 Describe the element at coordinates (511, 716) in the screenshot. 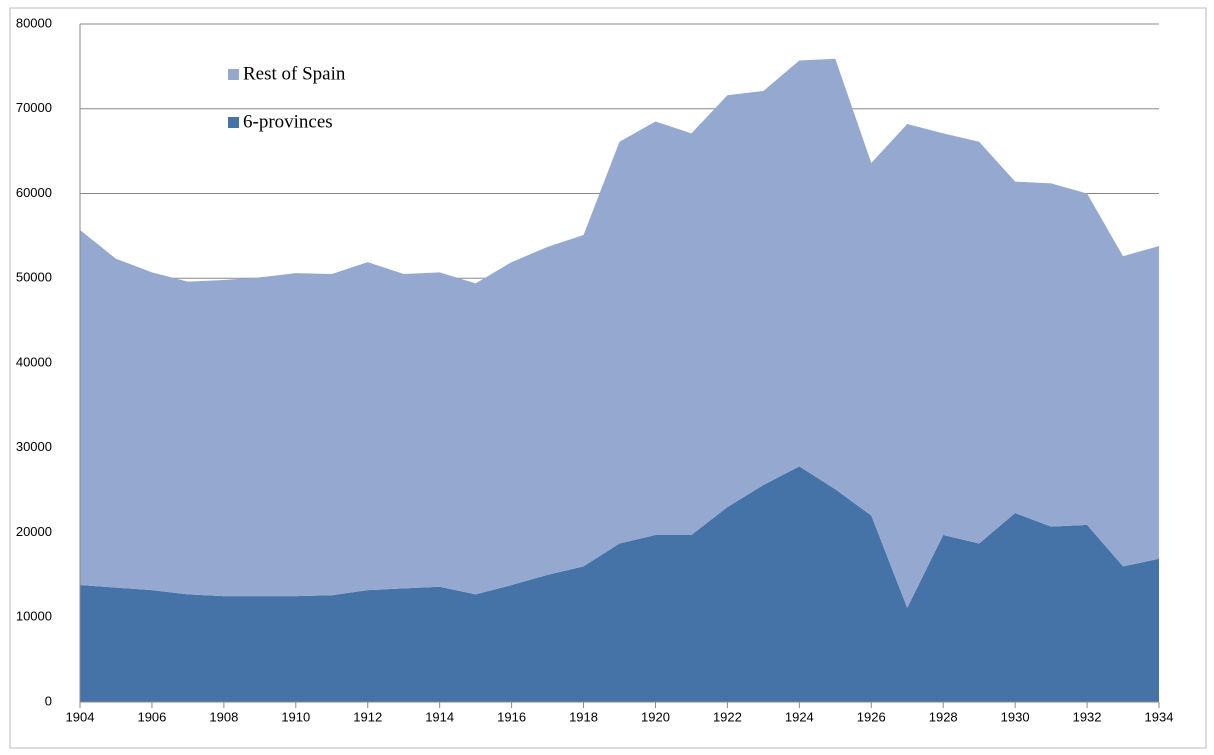

I see `x-tick-label: 1916` at that location.